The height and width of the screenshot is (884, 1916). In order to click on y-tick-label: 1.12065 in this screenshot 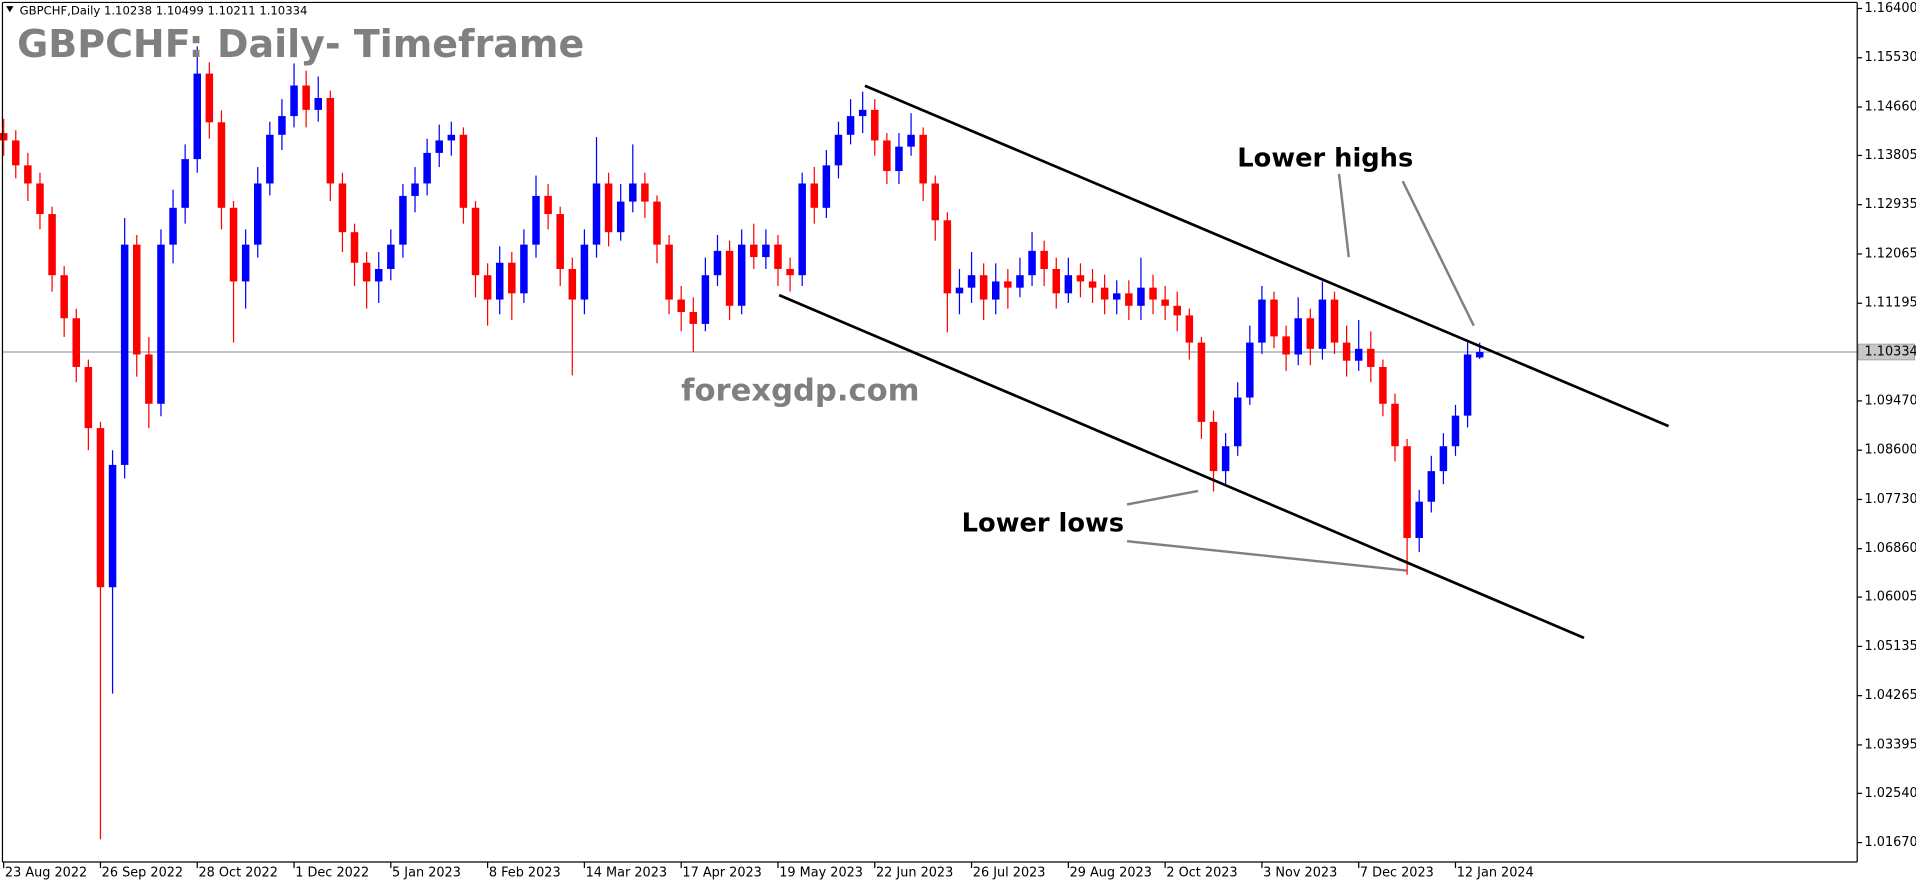, I will do `click(1890, 253)`.